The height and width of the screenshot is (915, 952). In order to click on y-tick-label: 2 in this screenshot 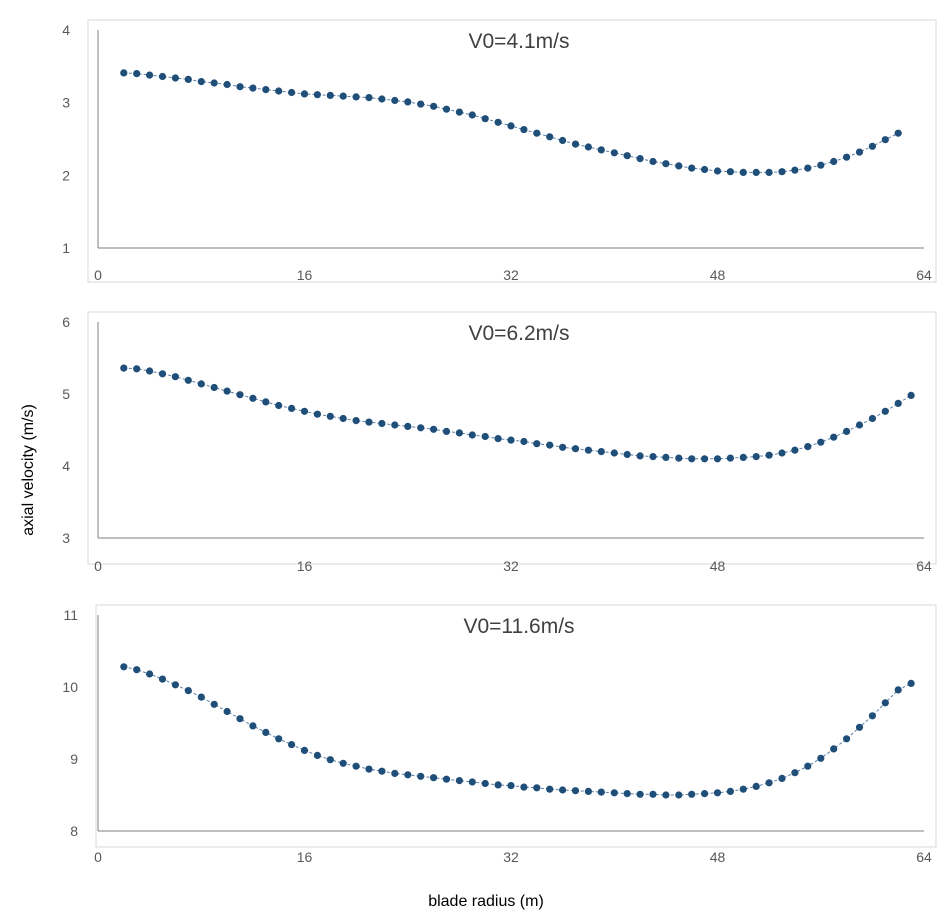, I will do `click(66, 175)`.